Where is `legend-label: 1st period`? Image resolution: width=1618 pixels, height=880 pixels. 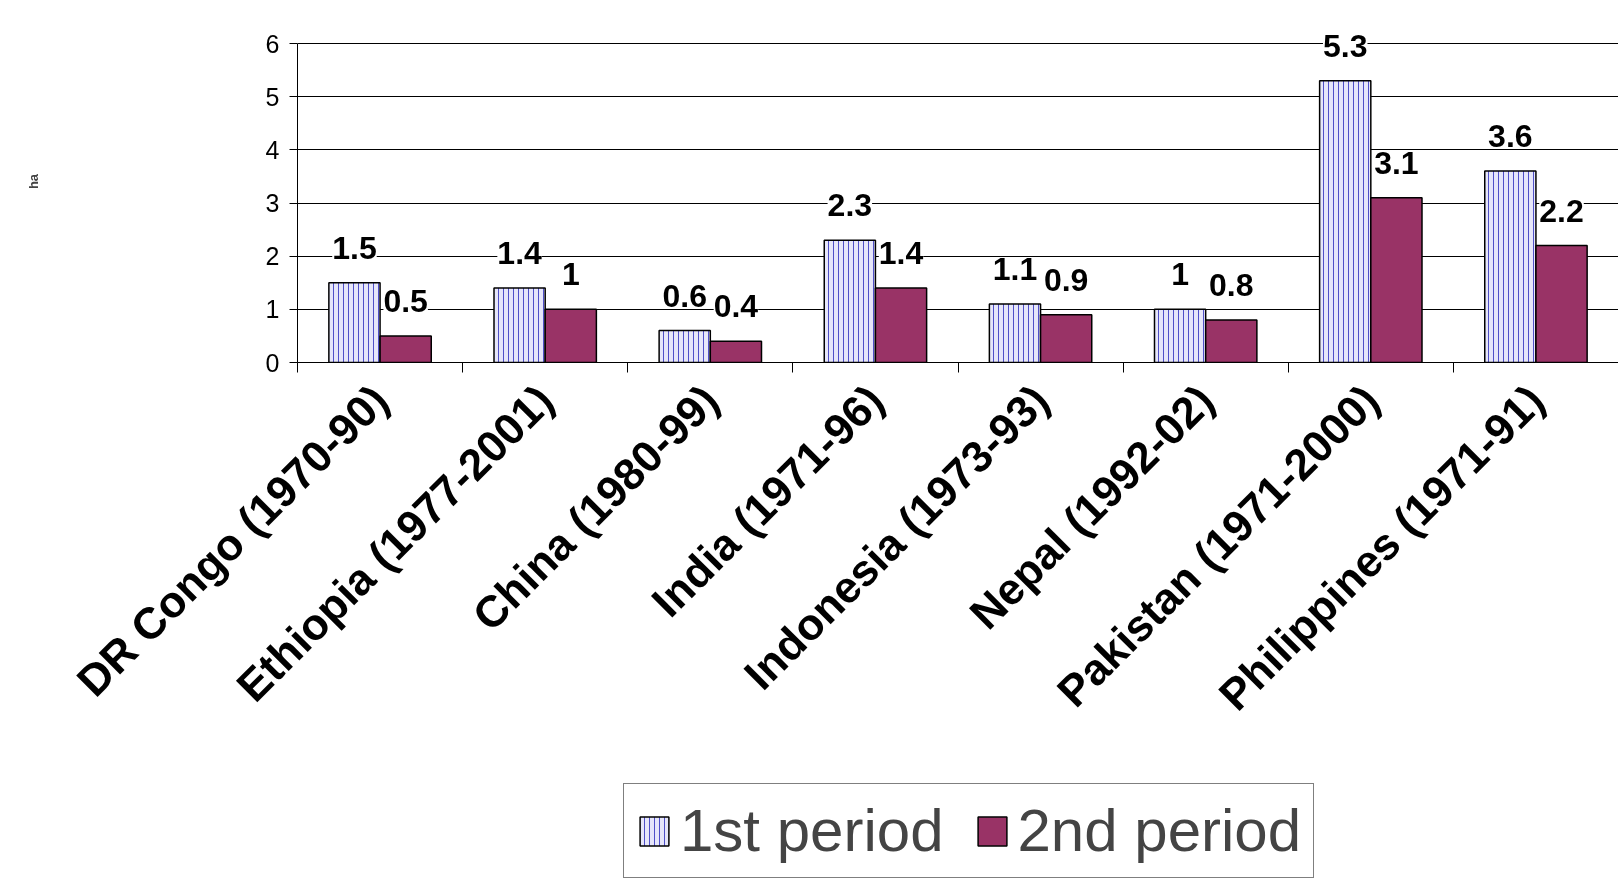 legend-label: 1st period is located at coordinates (812, 830).